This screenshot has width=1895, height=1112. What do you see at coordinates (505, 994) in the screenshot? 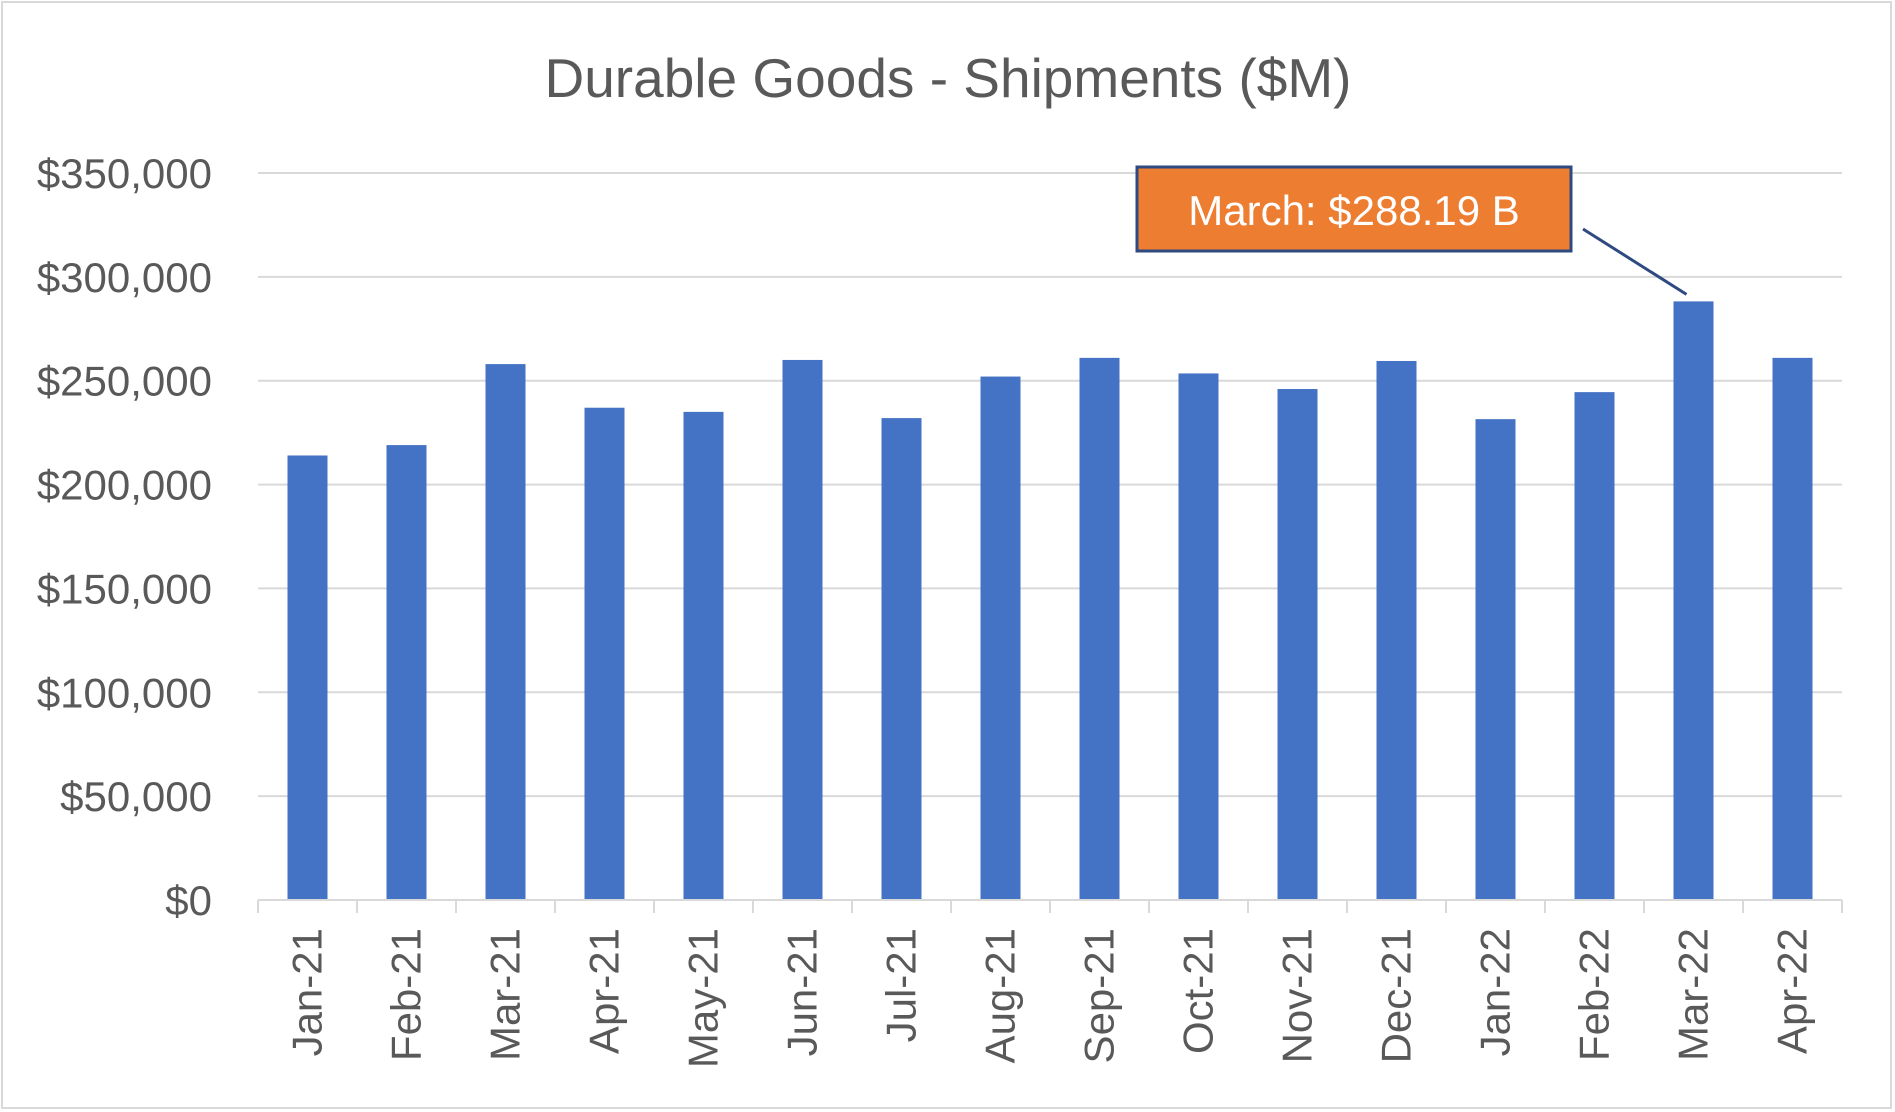
I see `x-tick-label: Mar-21` at bounding box center [505, 994].